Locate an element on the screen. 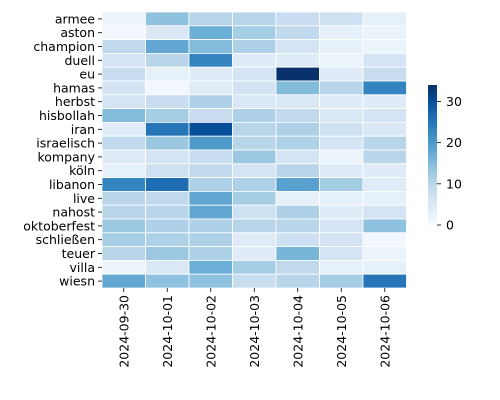 Image resolution: width=500 pixels, height=400 pixels. colorbar-ticks: 0 10 20 30 is located at coordinates (449, 163).